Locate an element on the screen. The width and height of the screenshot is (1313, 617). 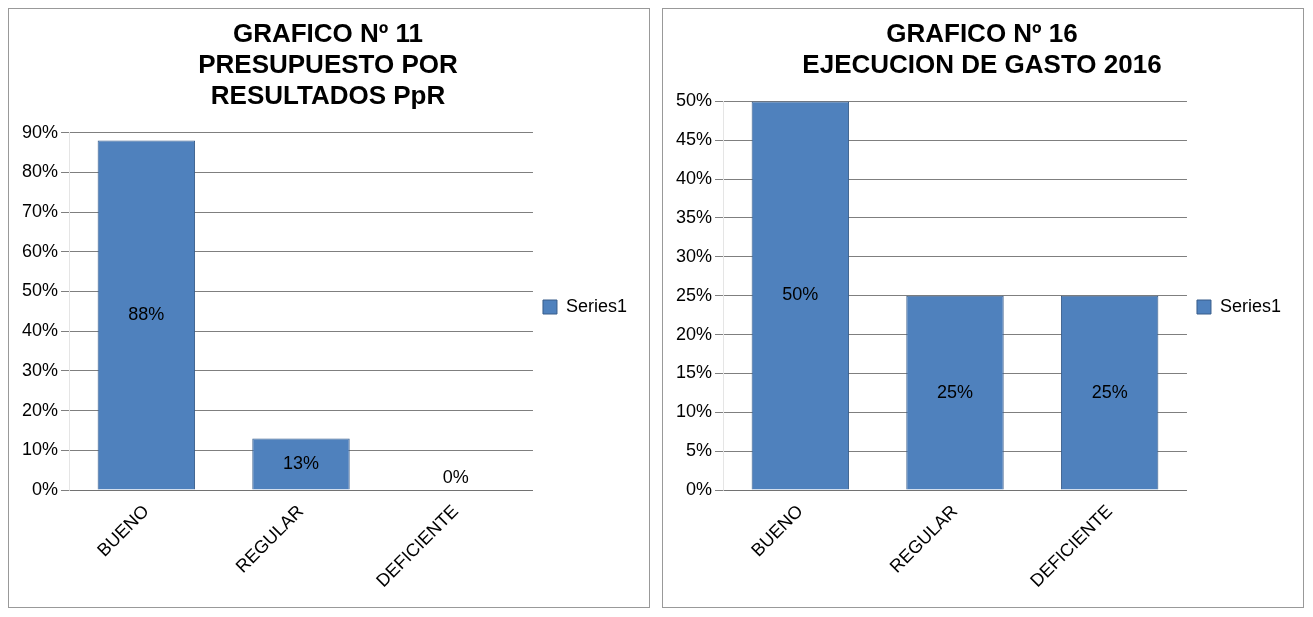
chart-title: GRAFICO Nº 11 PRESUPUESTO POR RESULTADOS PpR is located at coordinates (328, 64).